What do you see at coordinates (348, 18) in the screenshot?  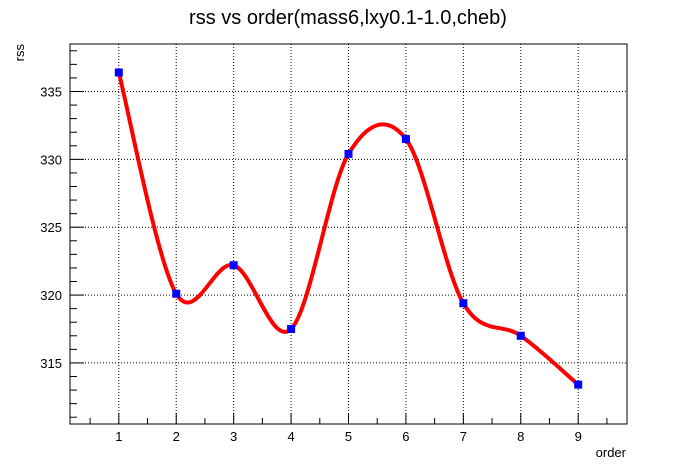 I see `chart-title: rss vs order(mass6,lxy0.1-1.0,cheb)` at bounding box center [348, 18].